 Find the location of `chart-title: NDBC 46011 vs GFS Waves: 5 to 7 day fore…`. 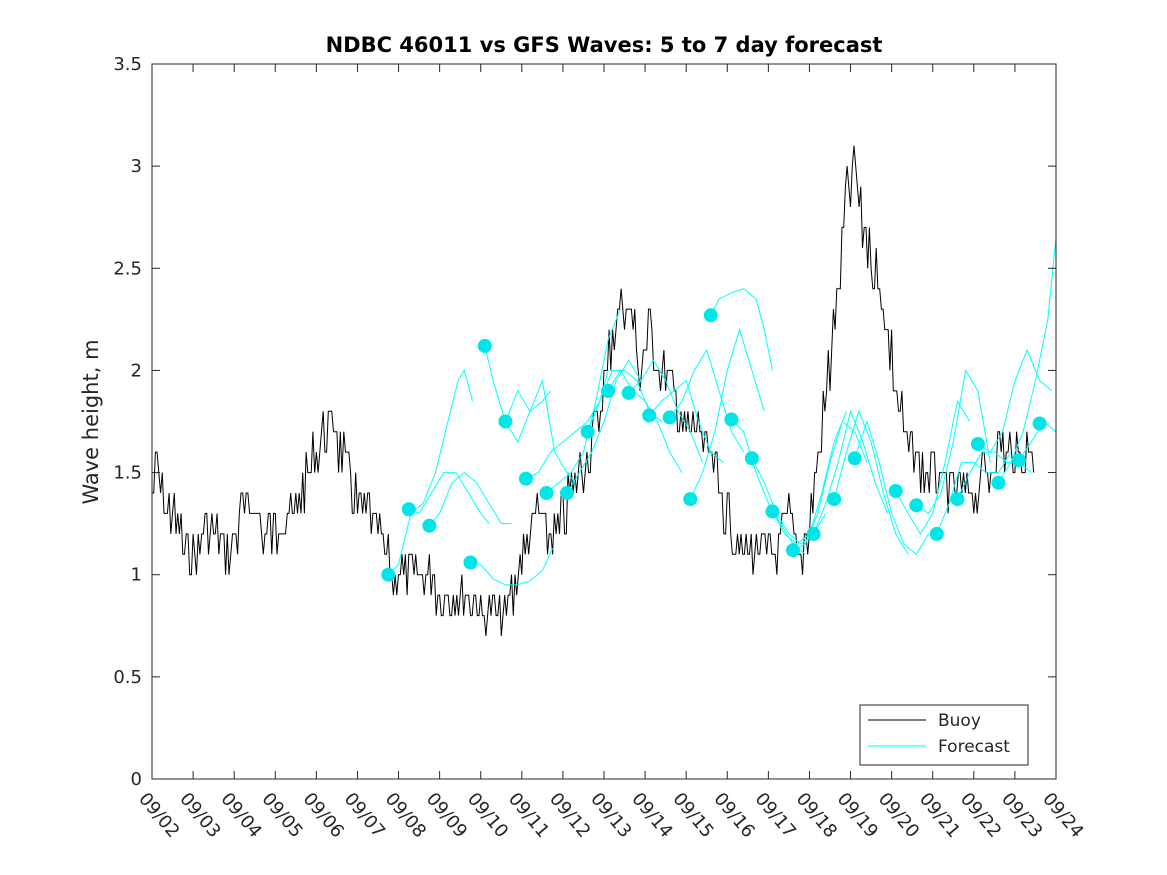

chart-title: NDBC 46011 vs GFS Waves: 5 to 7 day fore… is located at coordinates (604, 45).